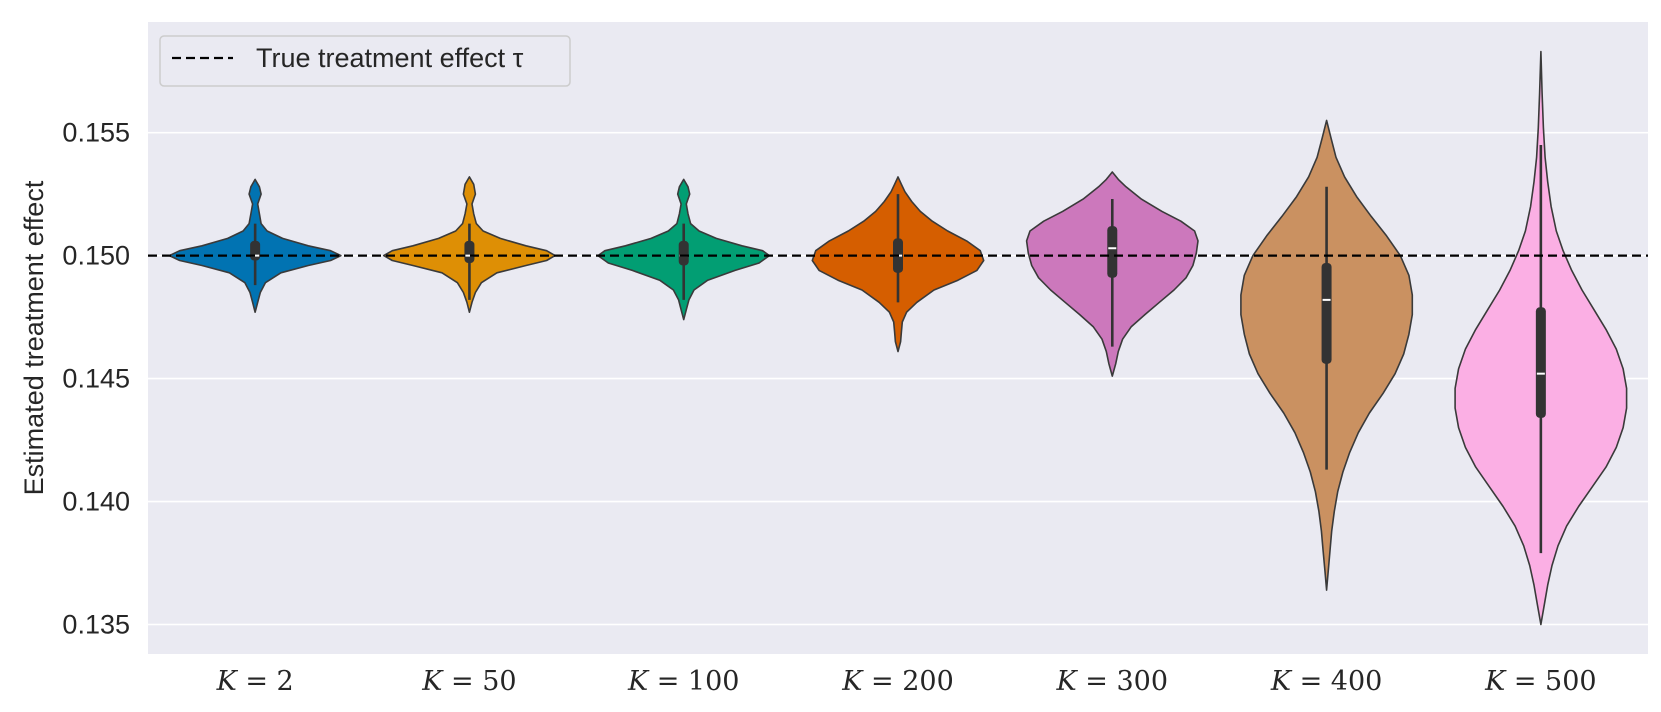  What do you see at coordinates (96, 624) in the screenshot?
I see `y-tick-label: 0.135` at bounding box center [96, 624].